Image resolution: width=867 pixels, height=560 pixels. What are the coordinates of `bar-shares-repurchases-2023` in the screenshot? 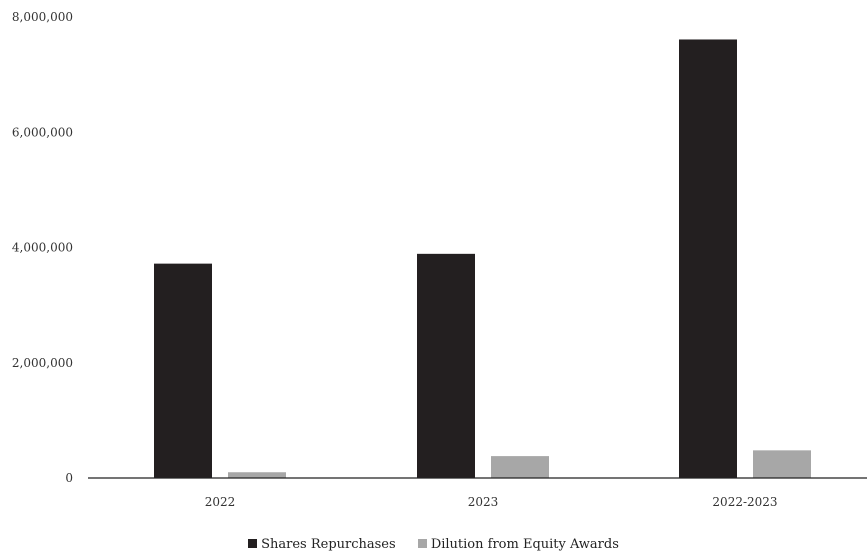 It's located at (446, 365).